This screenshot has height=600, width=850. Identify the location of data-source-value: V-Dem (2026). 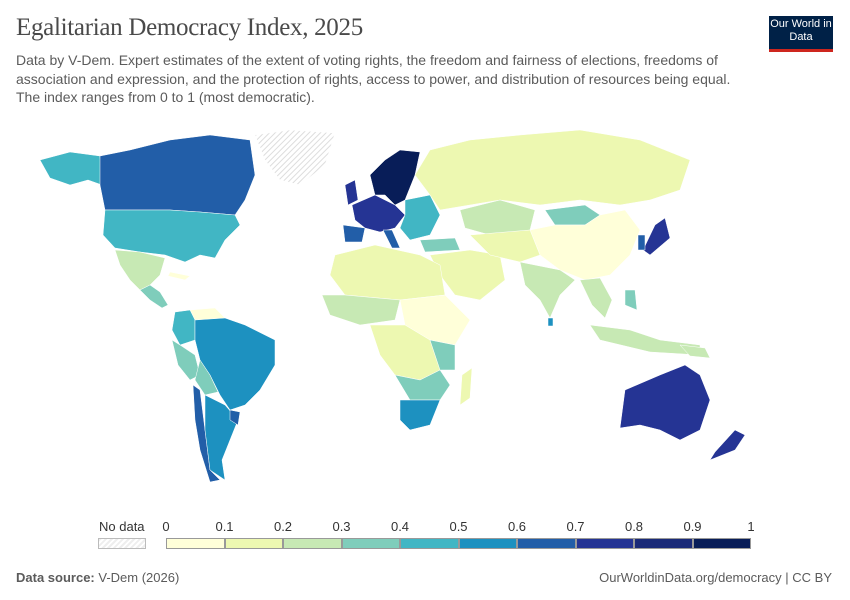
(139, 577).